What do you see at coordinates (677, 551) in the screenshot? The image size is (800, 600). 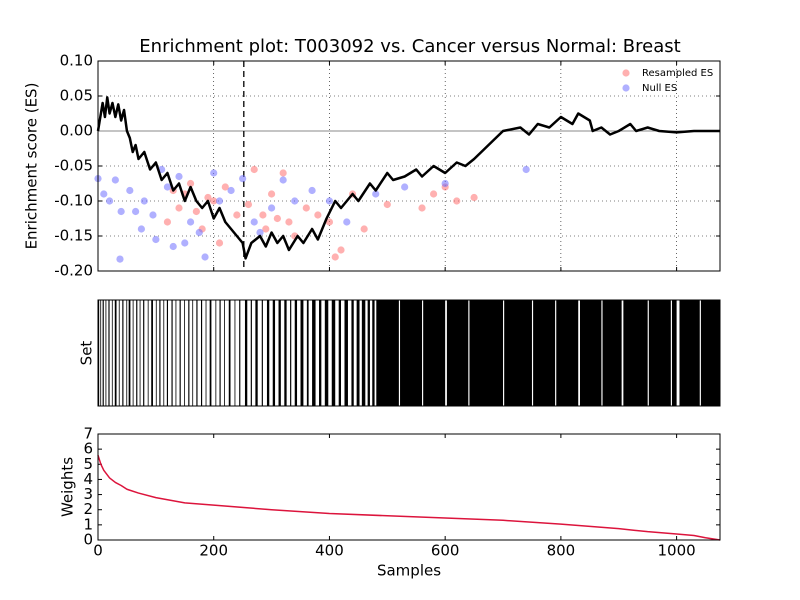 I see `x-tick-label: 1000` at bounding box center [677, 551].